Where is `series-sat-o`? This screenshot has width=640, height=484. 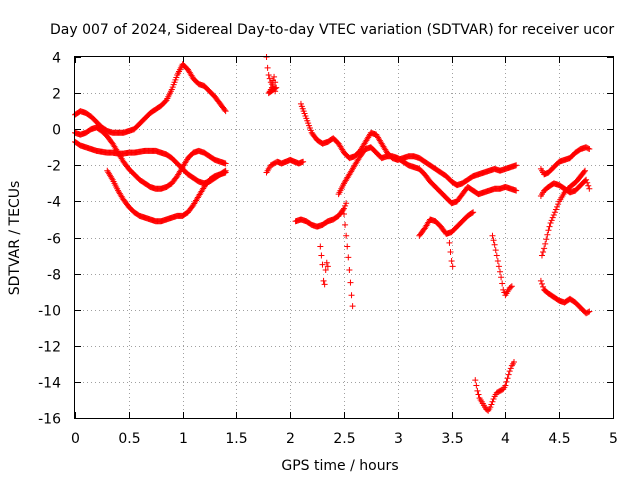 series-sat-o is located at coordinates (495, 386).